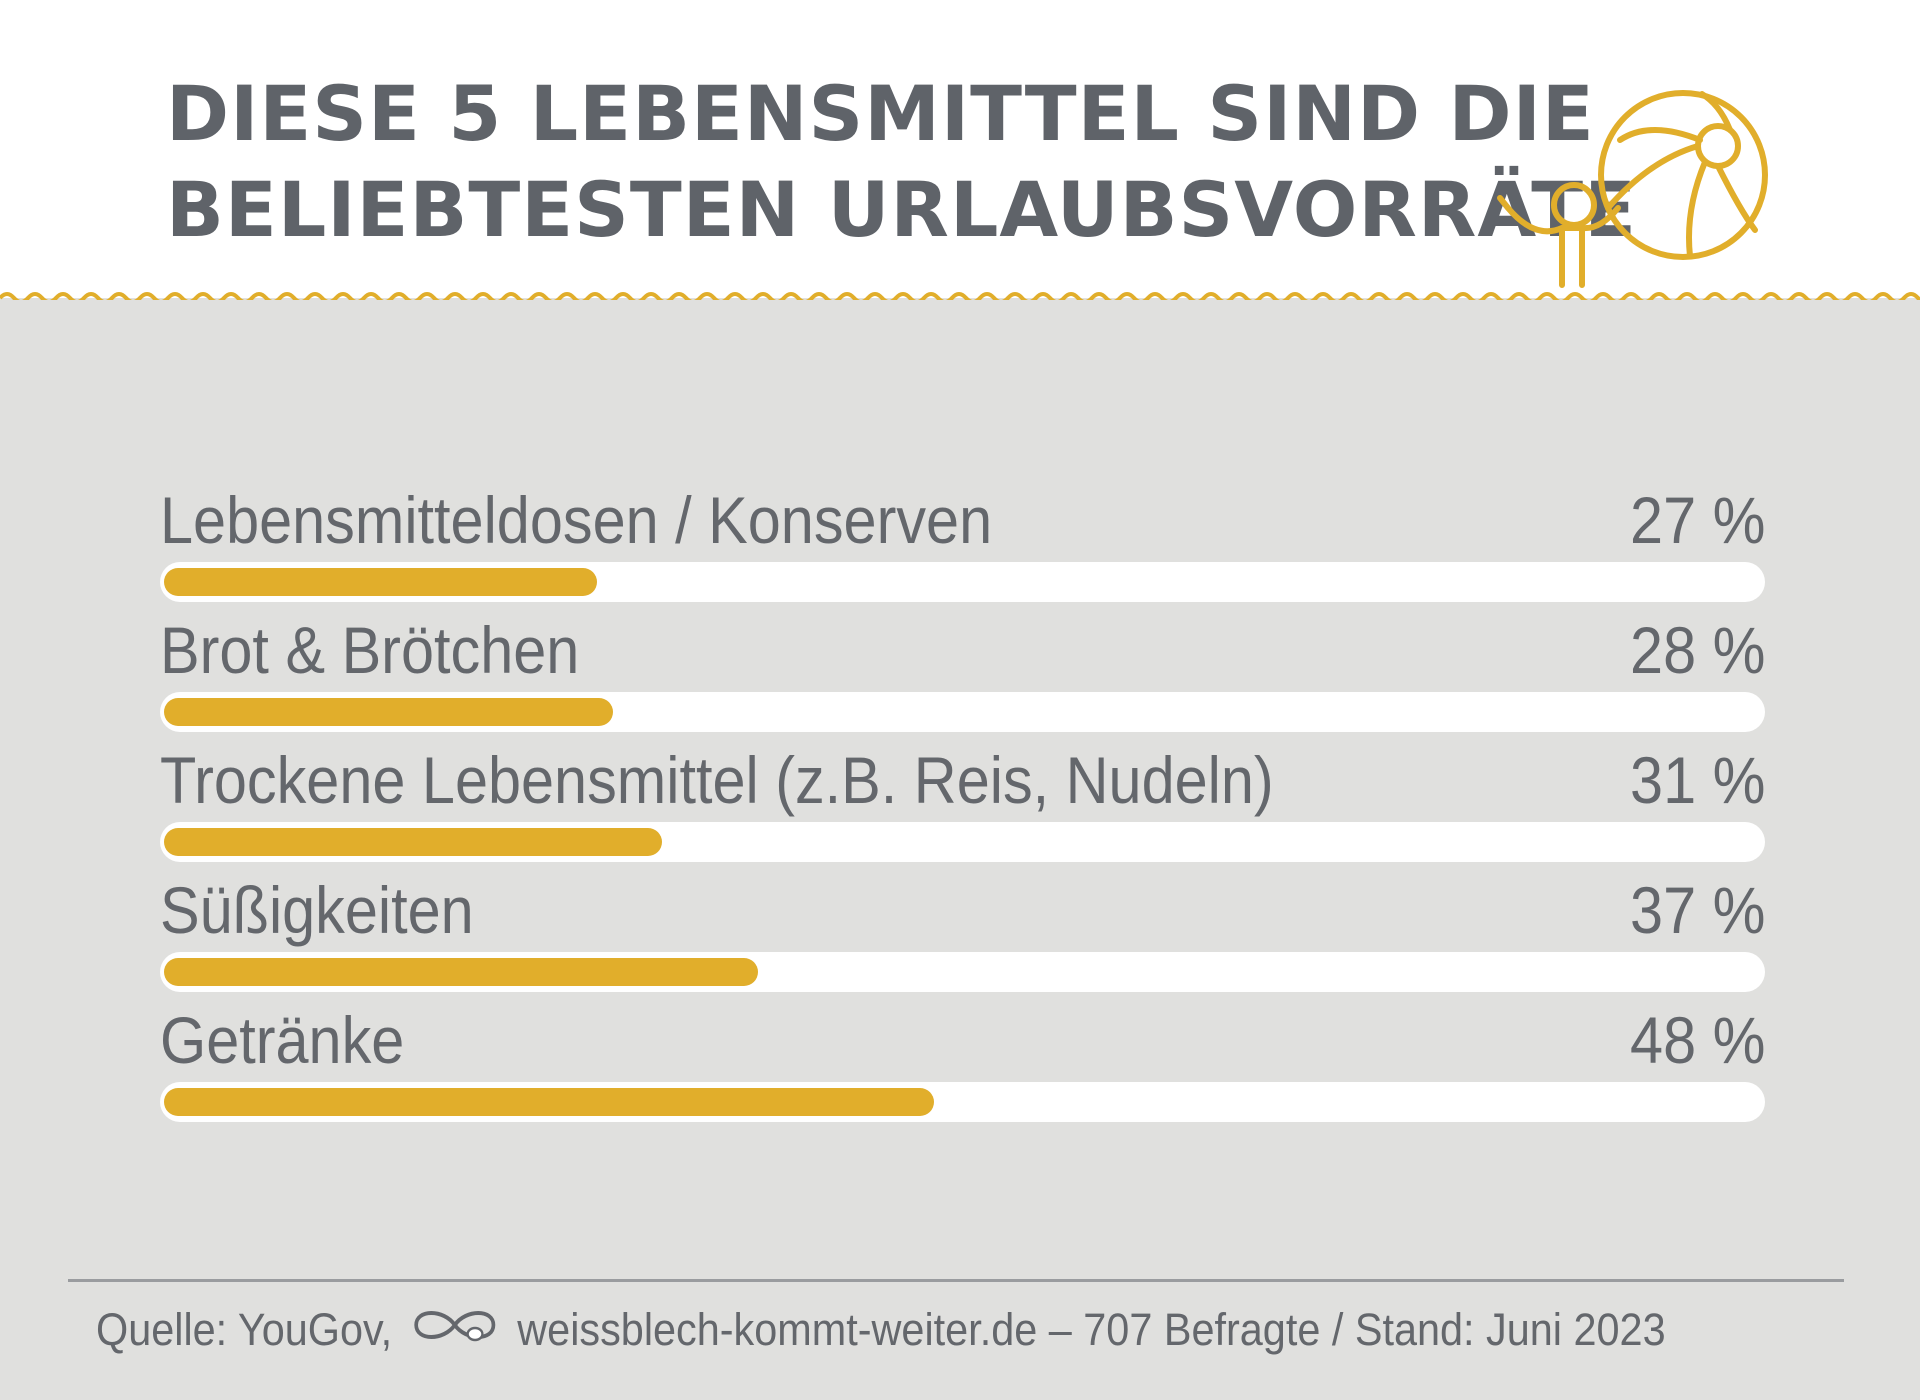 This screenshot has height=1400, width=1920. I want to click on bar-label: Getränke, so click(282, 1040).